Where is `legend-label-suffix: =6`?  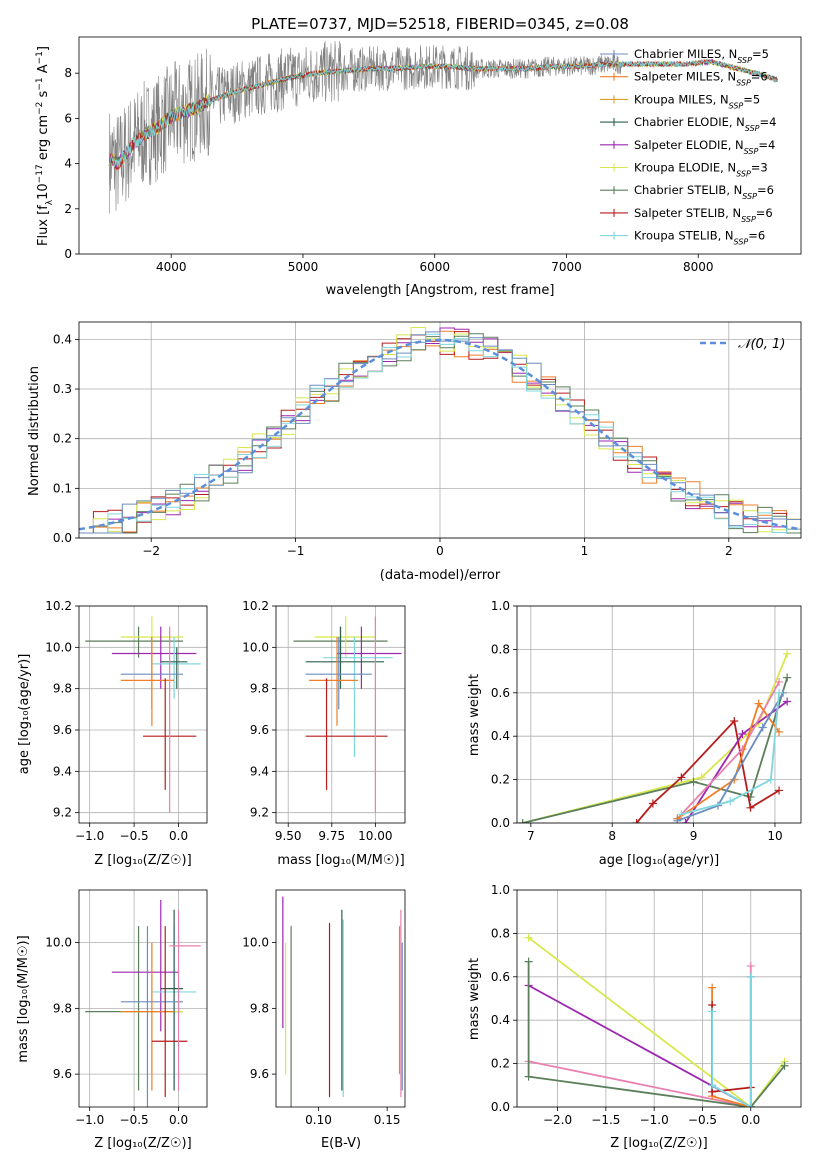
legend-label-suffix: =6 is located at coordinates (759, 77).